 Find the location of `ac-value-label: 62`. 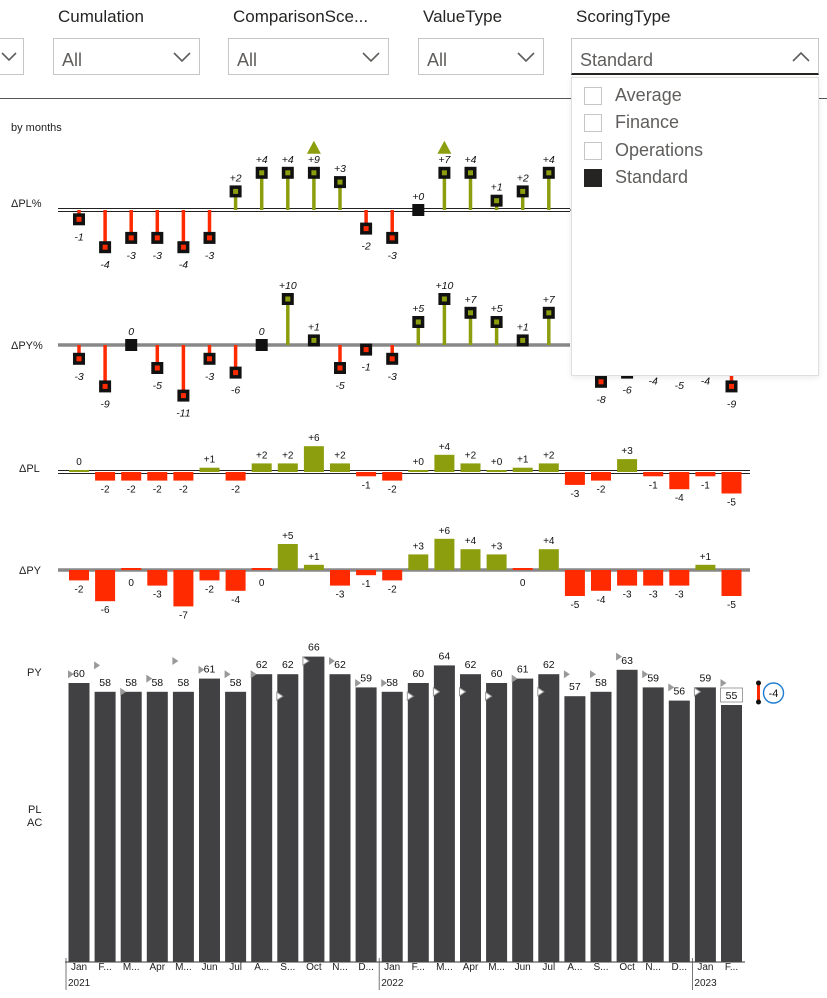

ac-value-label: 62 is located at coordinates (262, 665).